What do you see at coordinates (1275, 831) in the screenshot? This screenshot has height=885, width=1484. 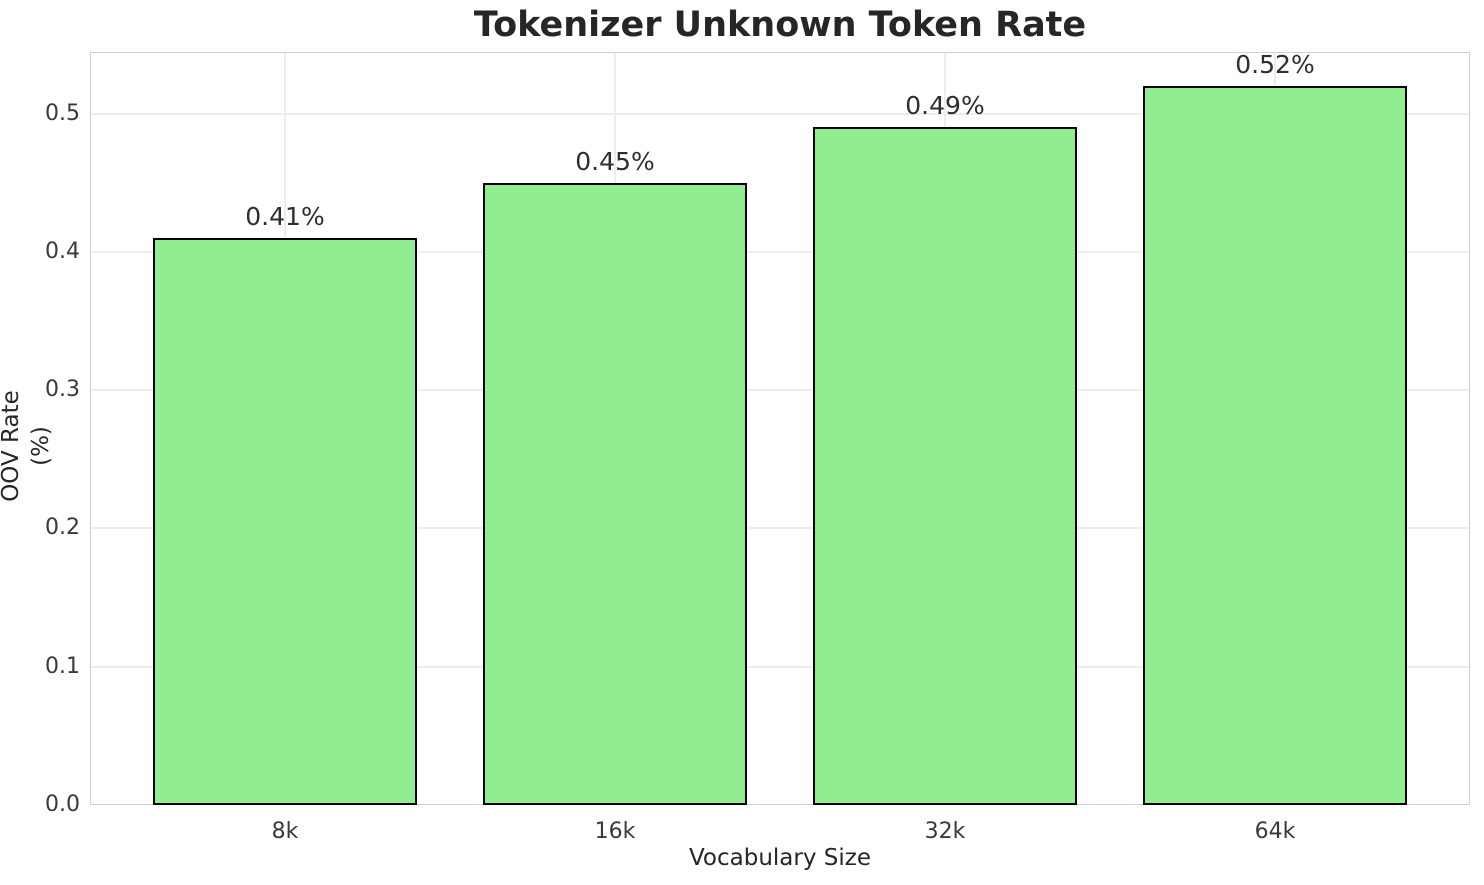 I see `x-tick-label: 64k` at bounding box center [1275, 831].